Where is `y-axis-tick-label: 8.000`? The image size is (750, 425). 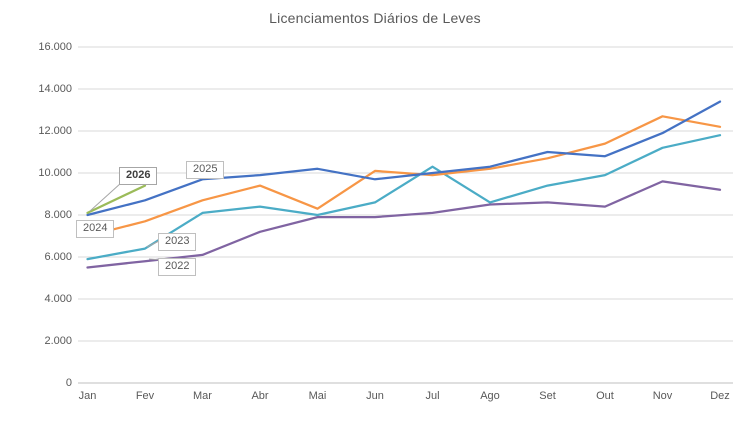
y-axis-tick-label: 8.000 is located at coordinates (58, 215).